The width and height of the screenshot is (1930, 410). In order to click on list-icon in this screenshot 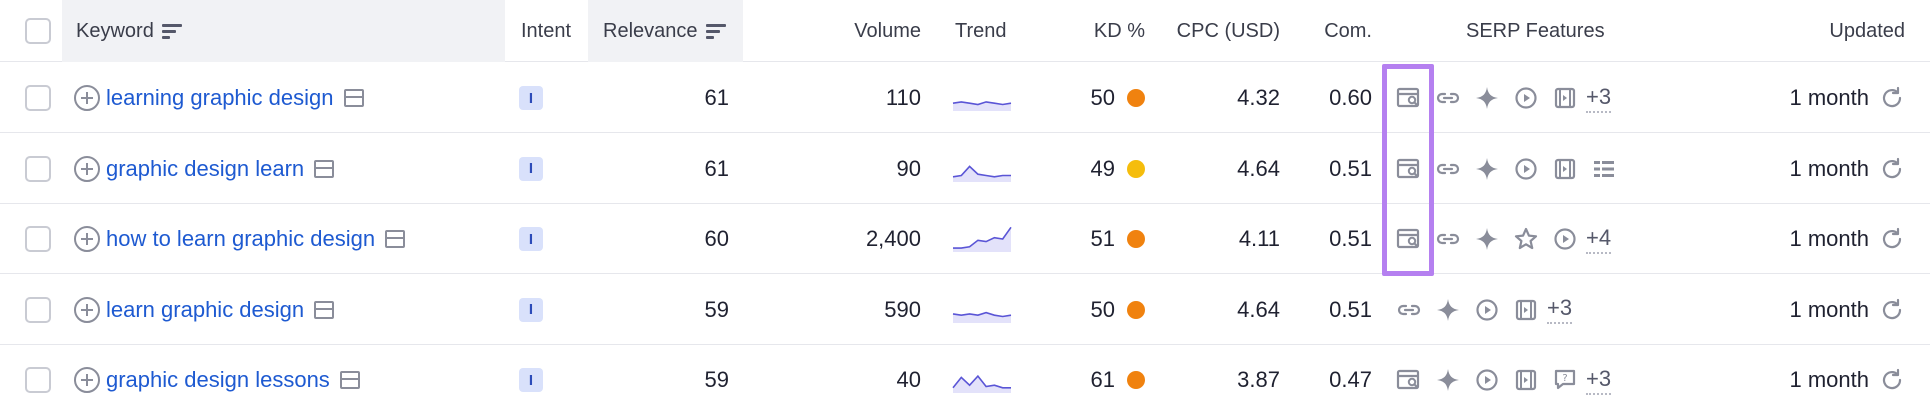, I will do `click(1603, 169)`.